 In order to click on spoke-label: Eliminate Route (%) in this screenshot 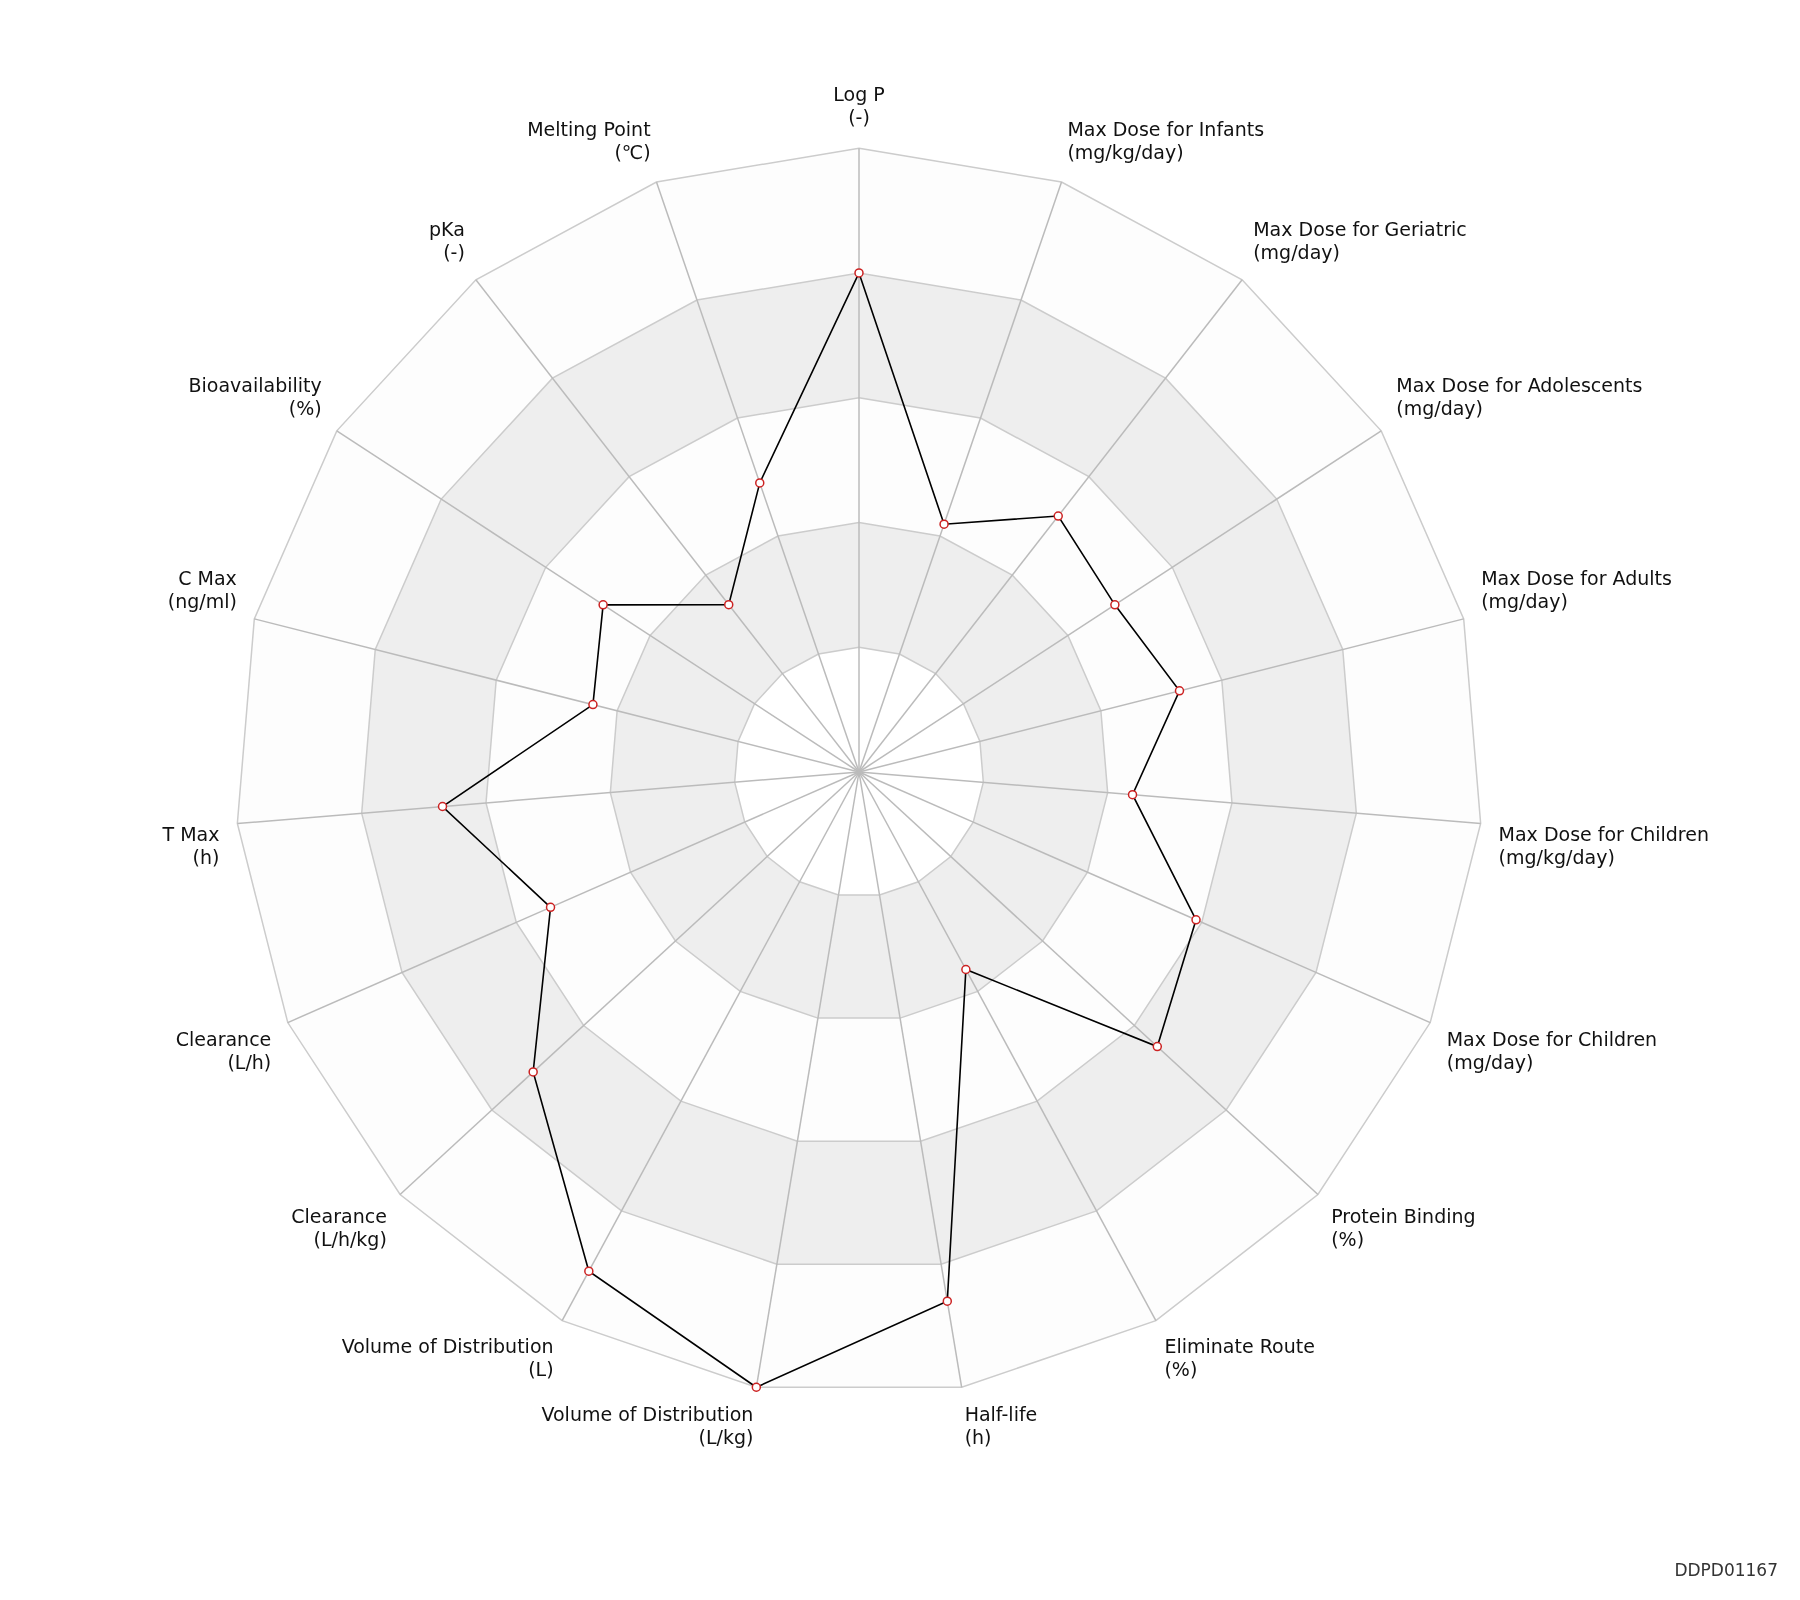, I will do `click(1239, 1357)`.